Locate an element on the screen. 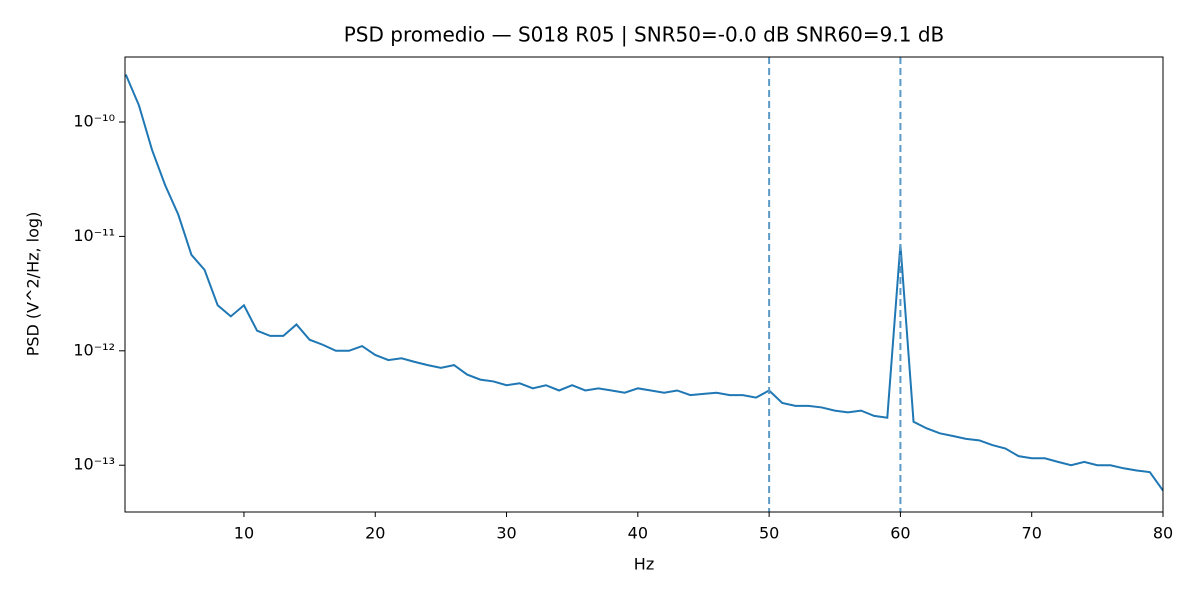  y-tick-label: 10⁻¹¹ is located at coordinates (94, 235).